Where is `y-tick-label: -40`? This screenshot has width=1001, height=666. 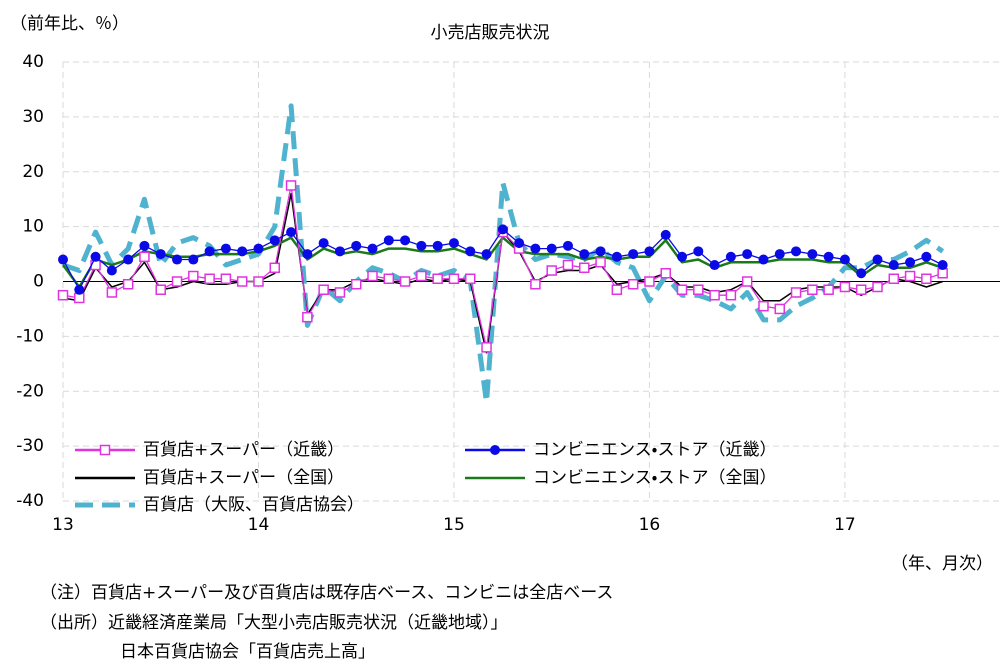 y-tick-label: -40 is located at coordinates (30, 501).